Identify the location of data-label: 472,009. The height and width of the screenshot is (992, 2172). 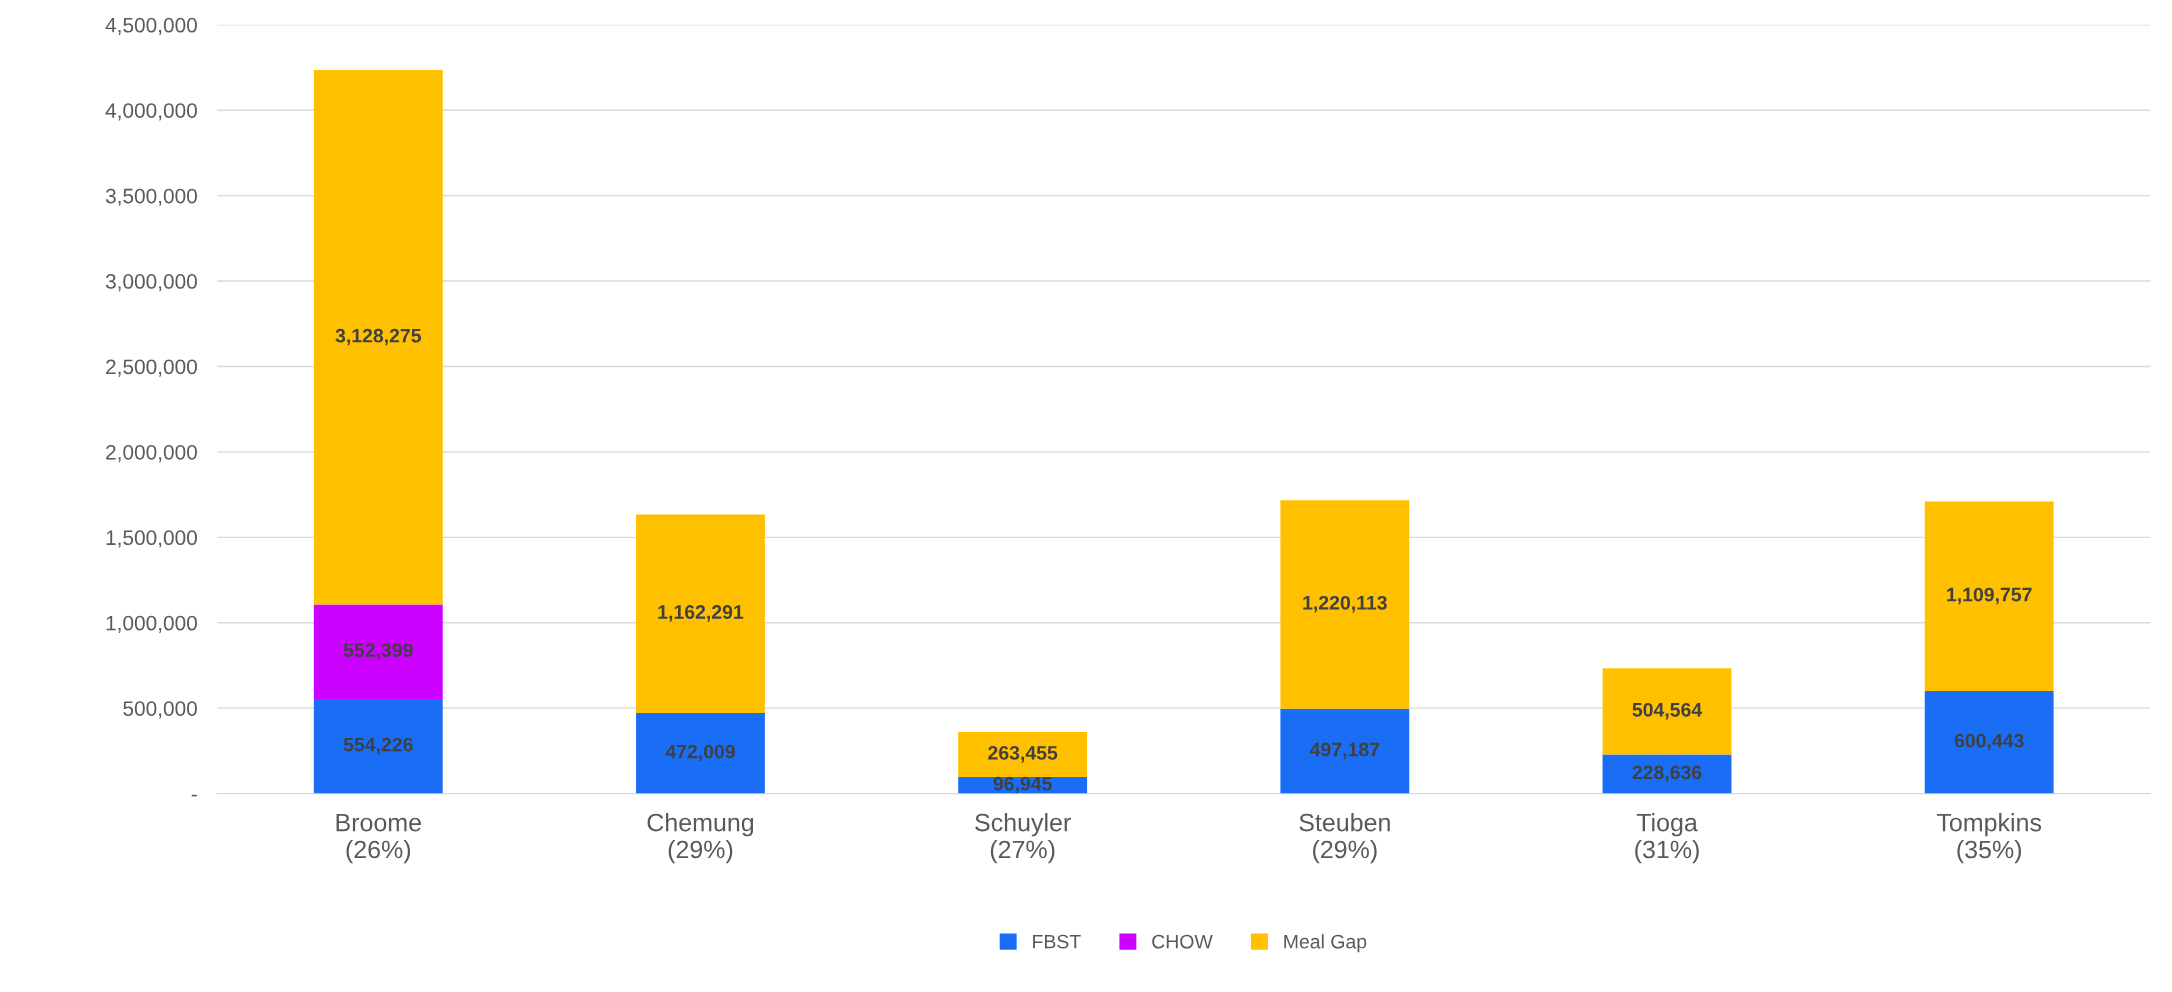
(700, 753).